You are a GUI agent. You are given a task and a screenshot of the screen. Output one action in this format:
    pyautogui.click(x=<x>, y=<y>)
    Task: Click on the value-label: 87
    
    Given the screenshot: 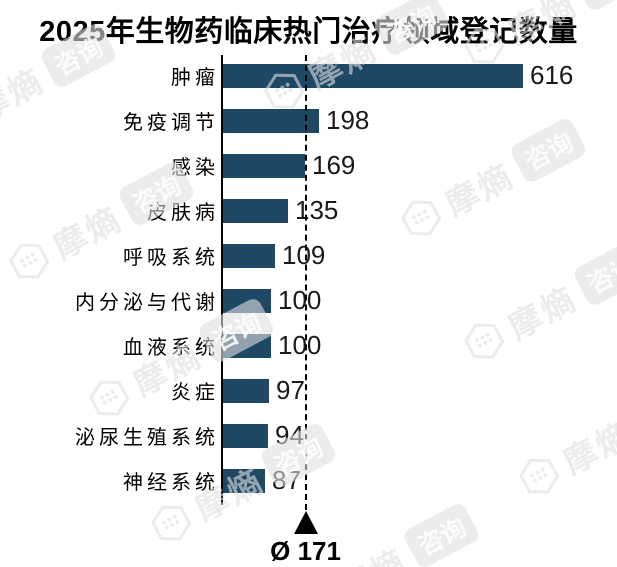 What is the action you would take?
    pyautogui.click(x=286, y=480)
    